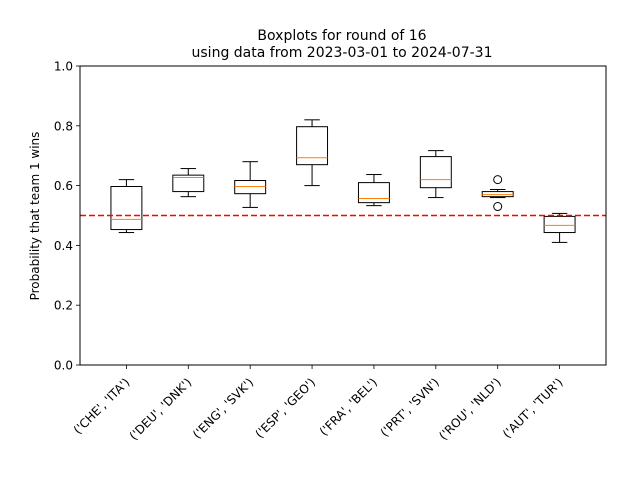  What do you see at coordinates (410, 407) in the screenshot?
I see `x-tick-label: ('PRT', 'SVN')` at bounding box center [410, 407].